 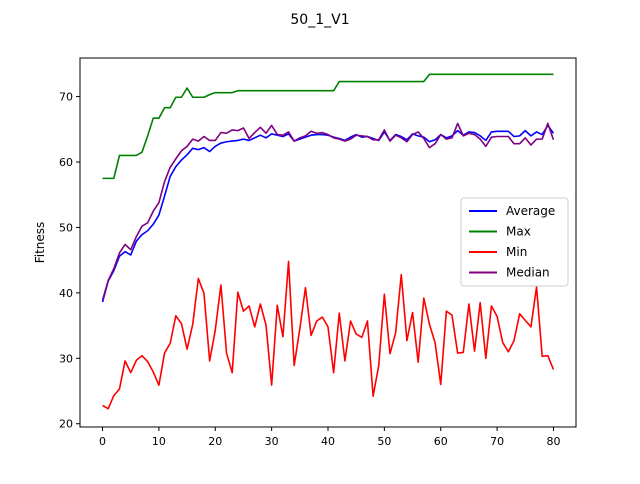 I want to click on x-tick-label: 40, so click(x=328, y=441).